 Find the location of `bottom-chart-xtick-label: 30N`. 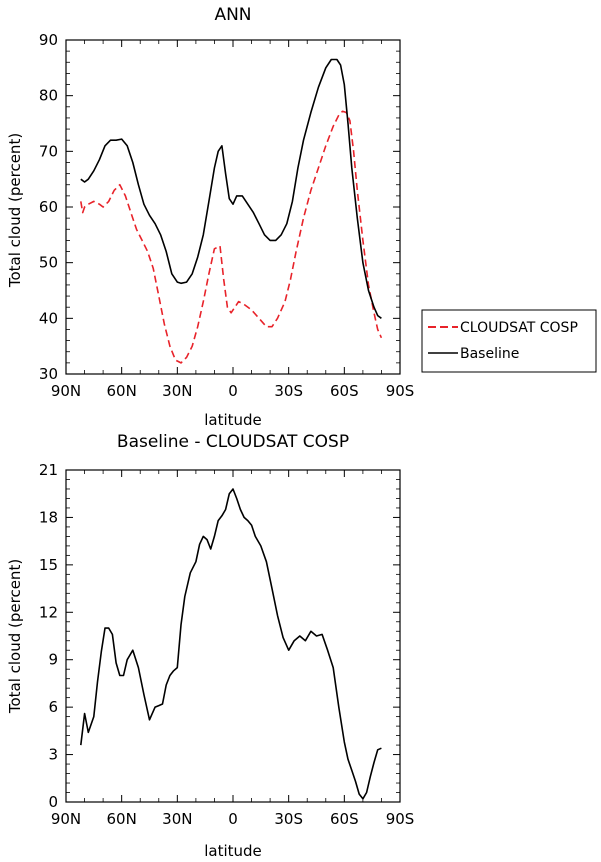

bottom-chart-xtick-label: 30N is located at coordinates (177, 819).